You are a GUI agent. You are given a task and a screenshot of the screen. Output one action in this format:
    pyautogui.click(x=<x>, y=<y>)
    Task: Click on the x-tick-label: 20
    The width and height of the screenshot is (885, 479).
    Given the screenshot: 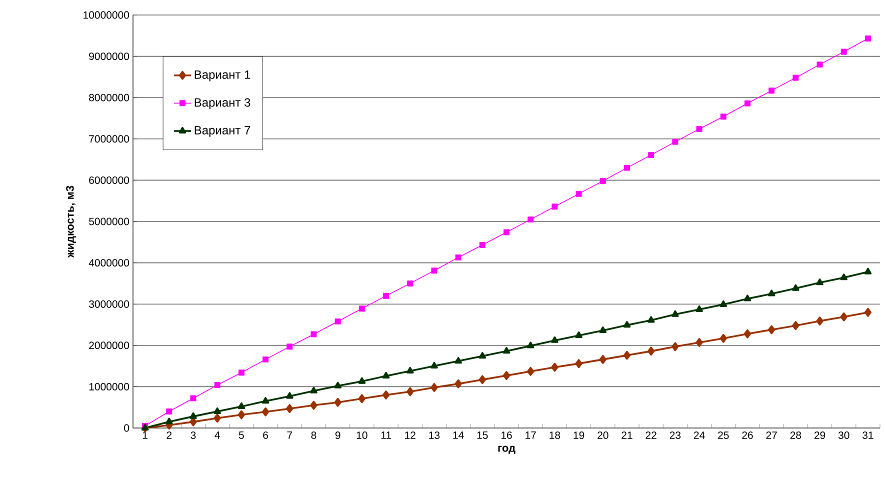 What is the action you would take?
    pyautogui.click(x=603, y=435)
    